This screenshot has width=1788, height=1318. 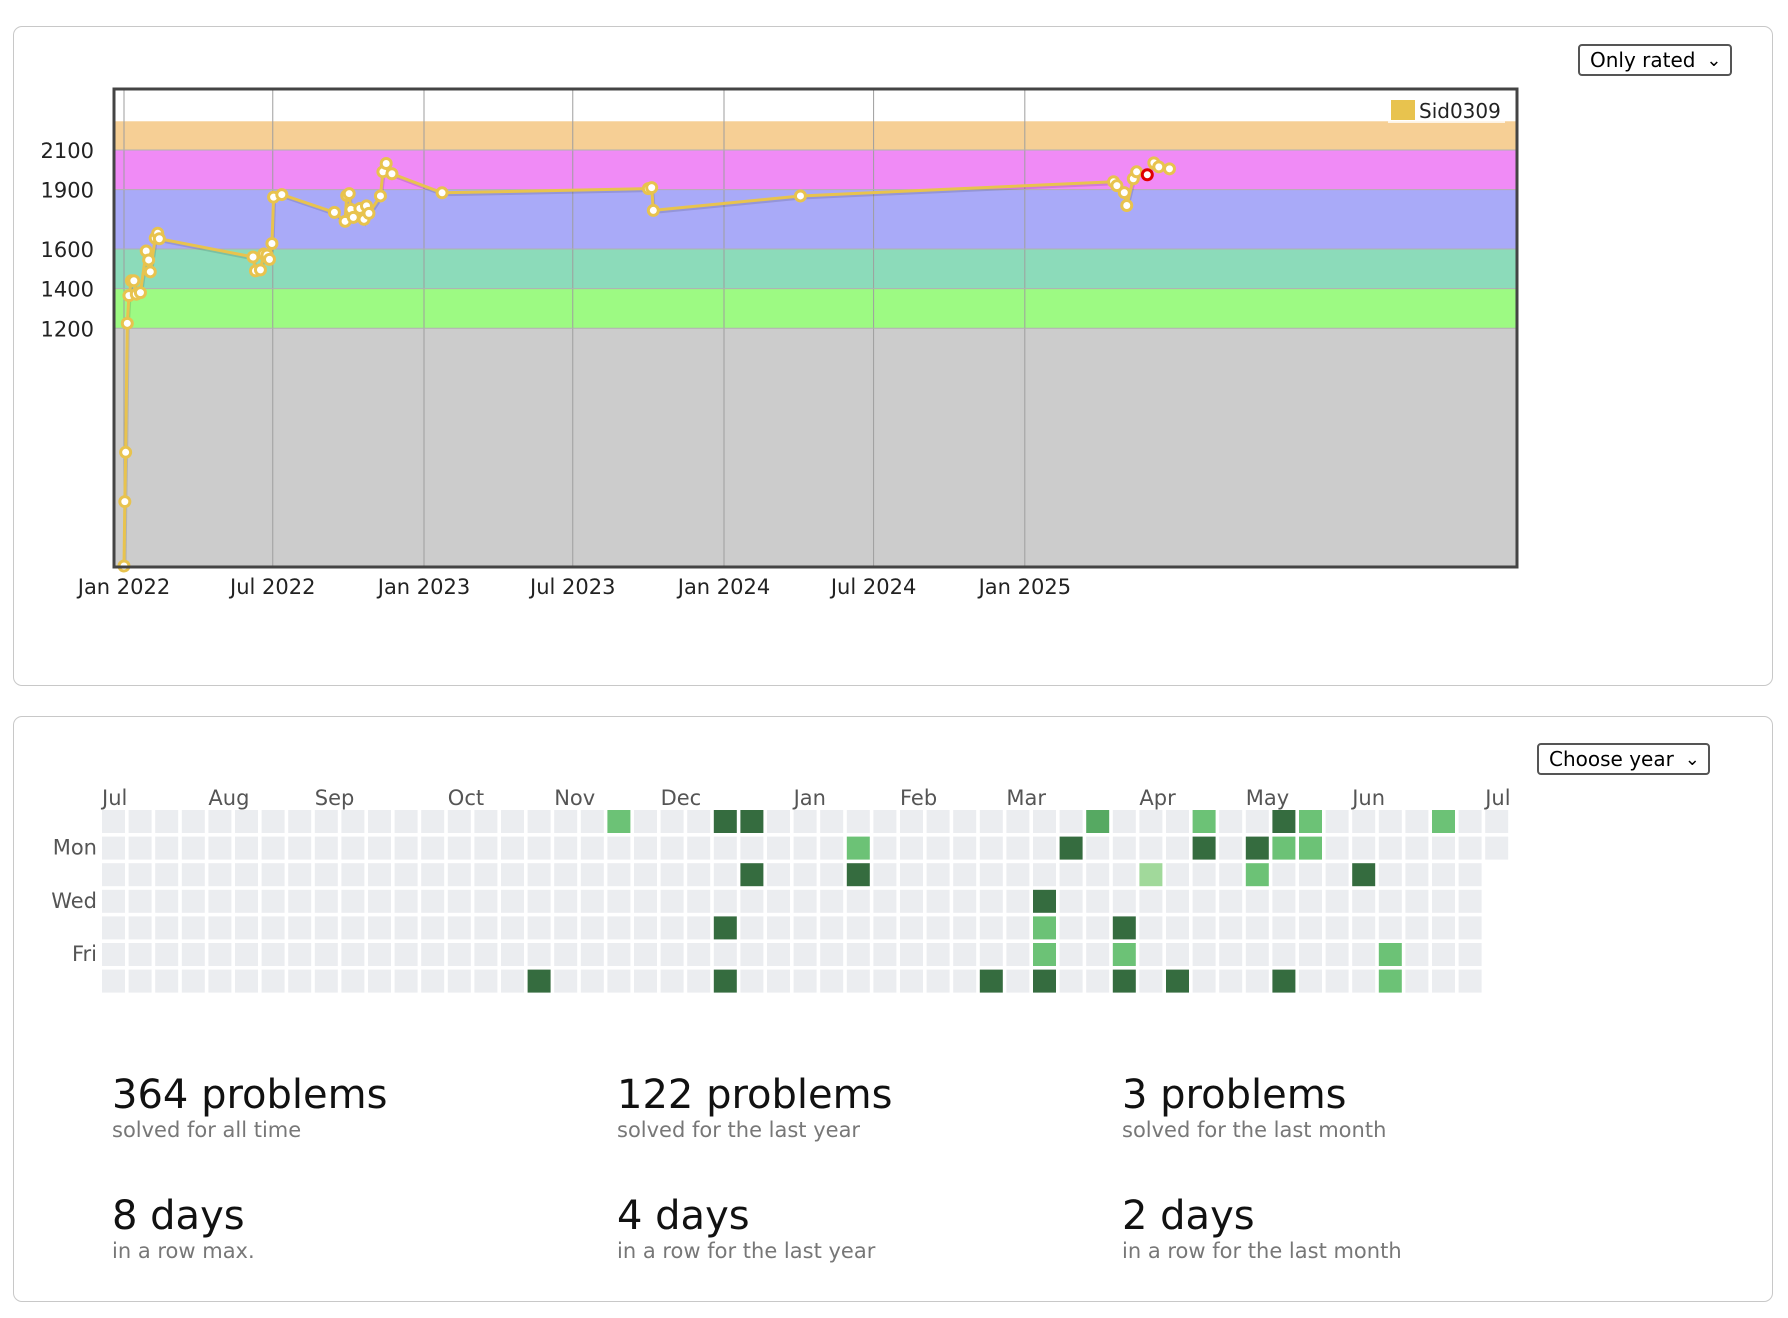 What do you see at coordinates (1623, 759) in the screenshot?
I see `year-dropdown: Choose year ⌄` at bounding box center [1623, 759].